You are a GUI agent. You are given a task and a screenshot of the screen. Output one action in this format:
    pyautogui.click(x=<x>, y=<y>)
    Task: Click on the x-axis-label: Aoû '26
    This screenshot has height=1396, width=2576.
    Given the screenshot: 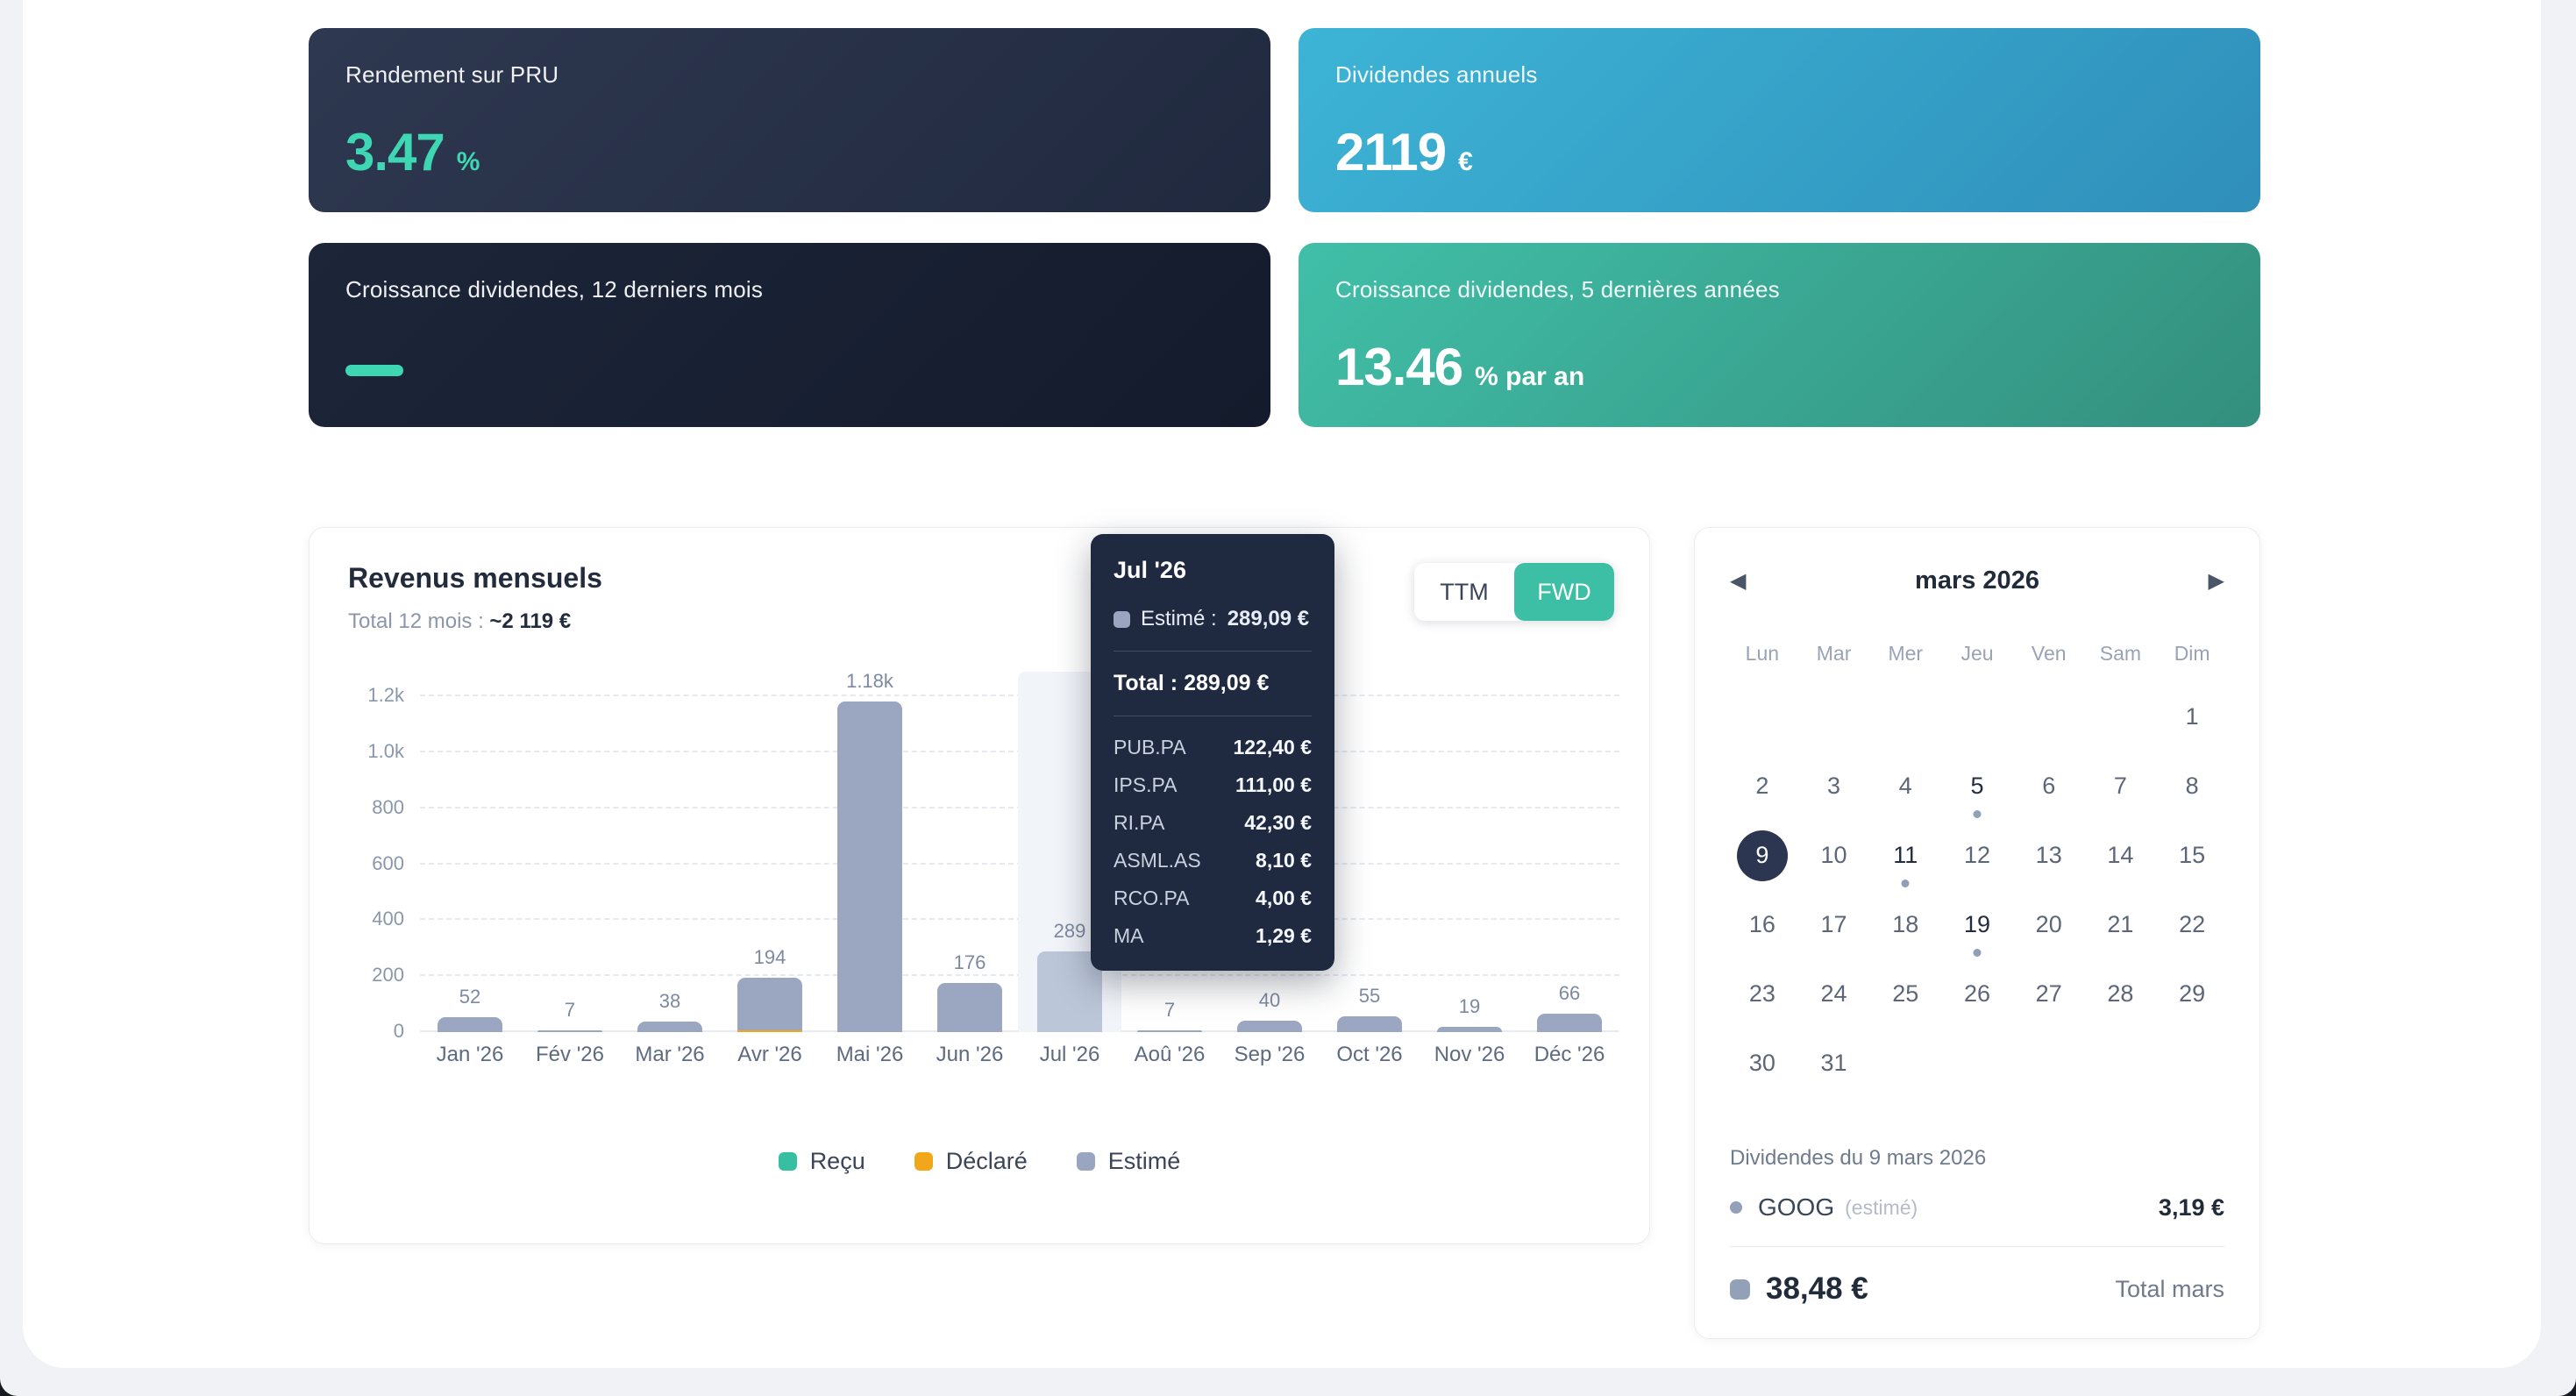 What is the action you would take?
    pyautogui.click(x=1170, y=1054)
    